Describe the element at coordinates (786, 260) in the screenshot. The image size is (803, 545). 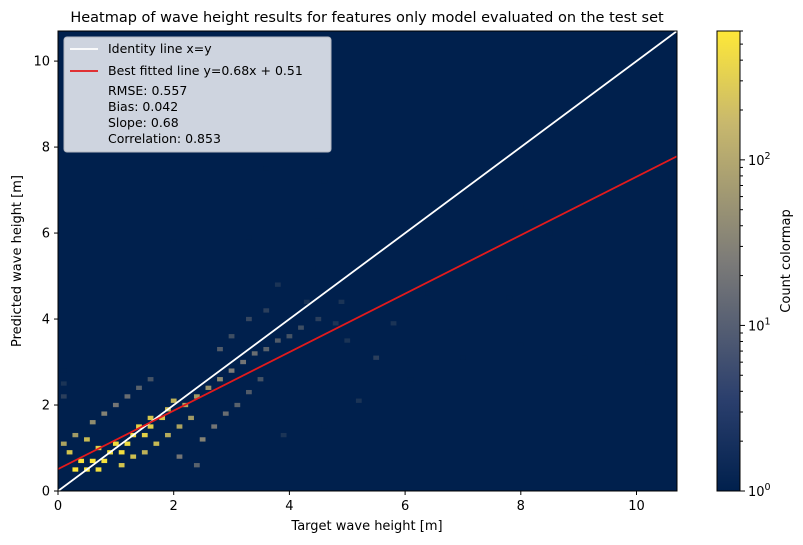
I see `colorbar-label: Count colormap` at that location.